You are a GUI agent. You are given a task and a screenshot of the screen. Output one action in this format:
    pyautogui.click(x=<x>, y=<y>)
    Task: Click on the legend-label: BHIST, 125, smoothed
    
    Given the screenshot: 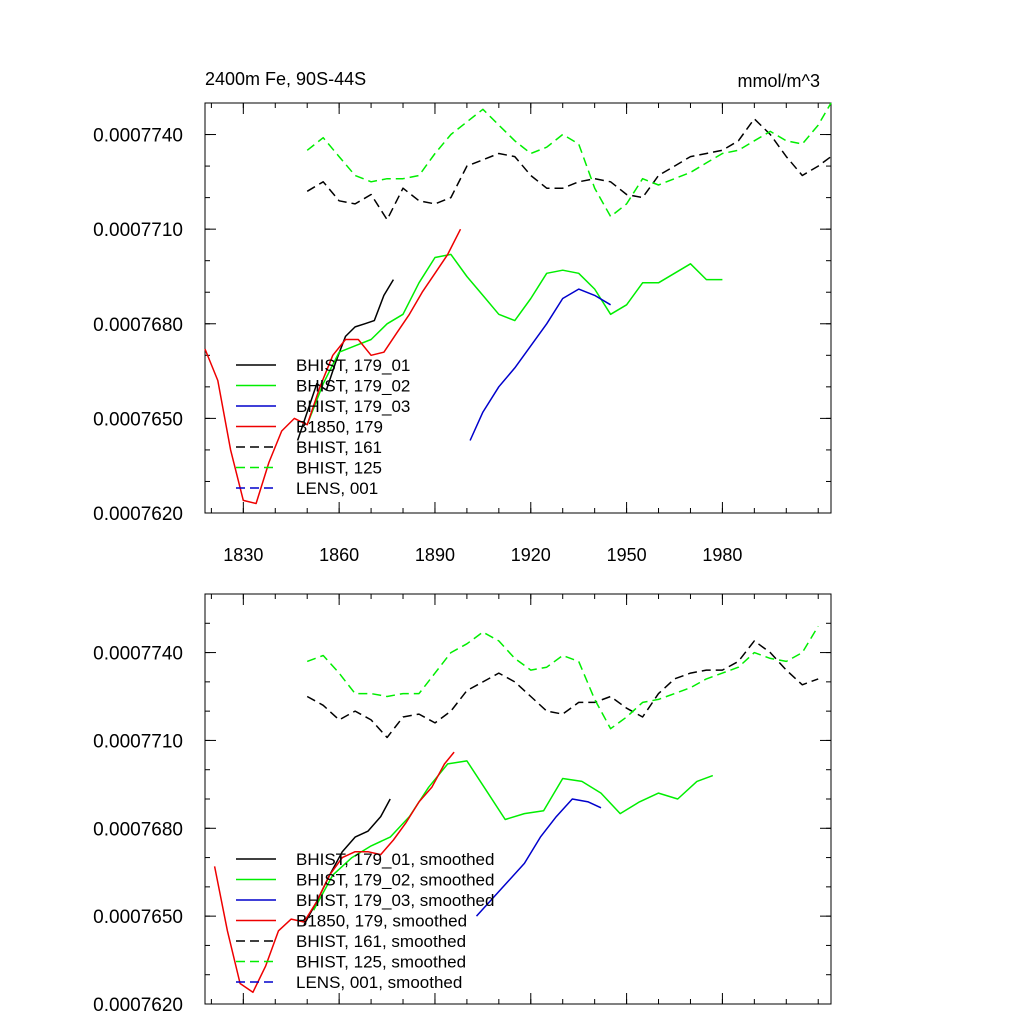 What is the action you would take?
    pyautogui.click(x=381, y=962)
    